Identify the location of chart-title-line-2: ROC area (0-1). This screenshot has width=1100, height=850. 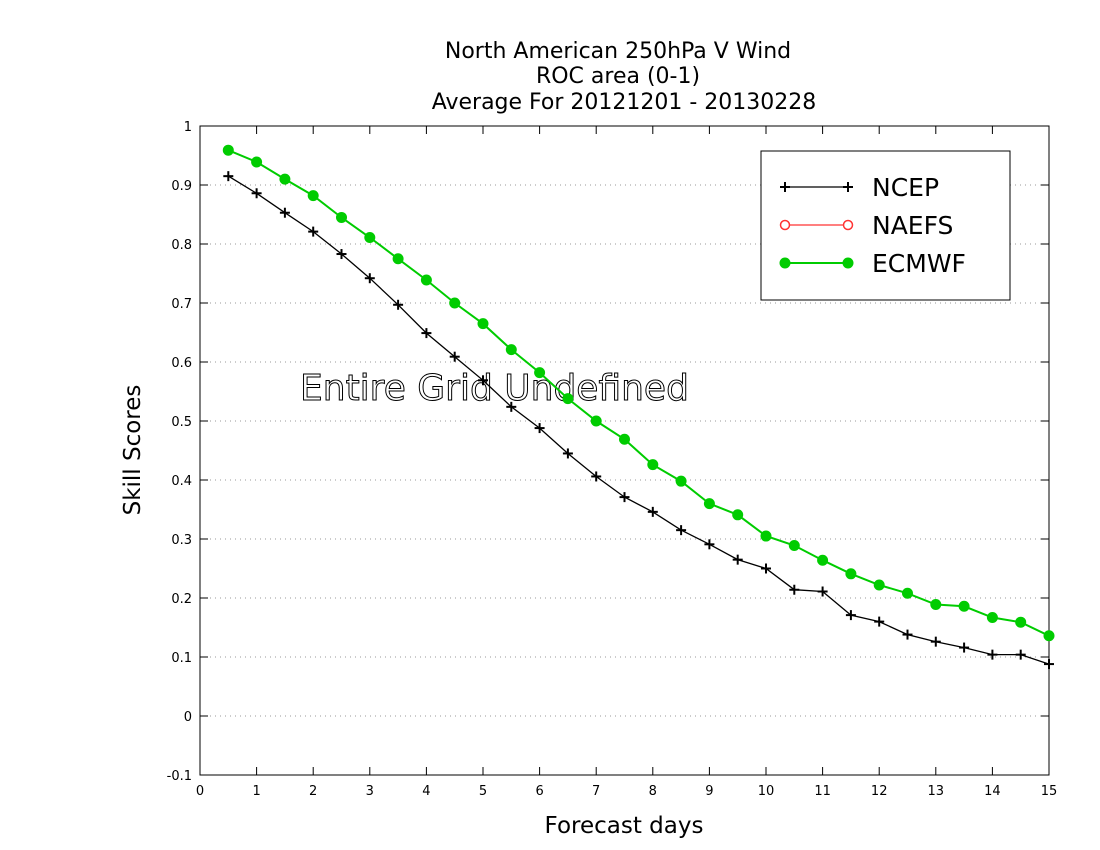
(618, 76).